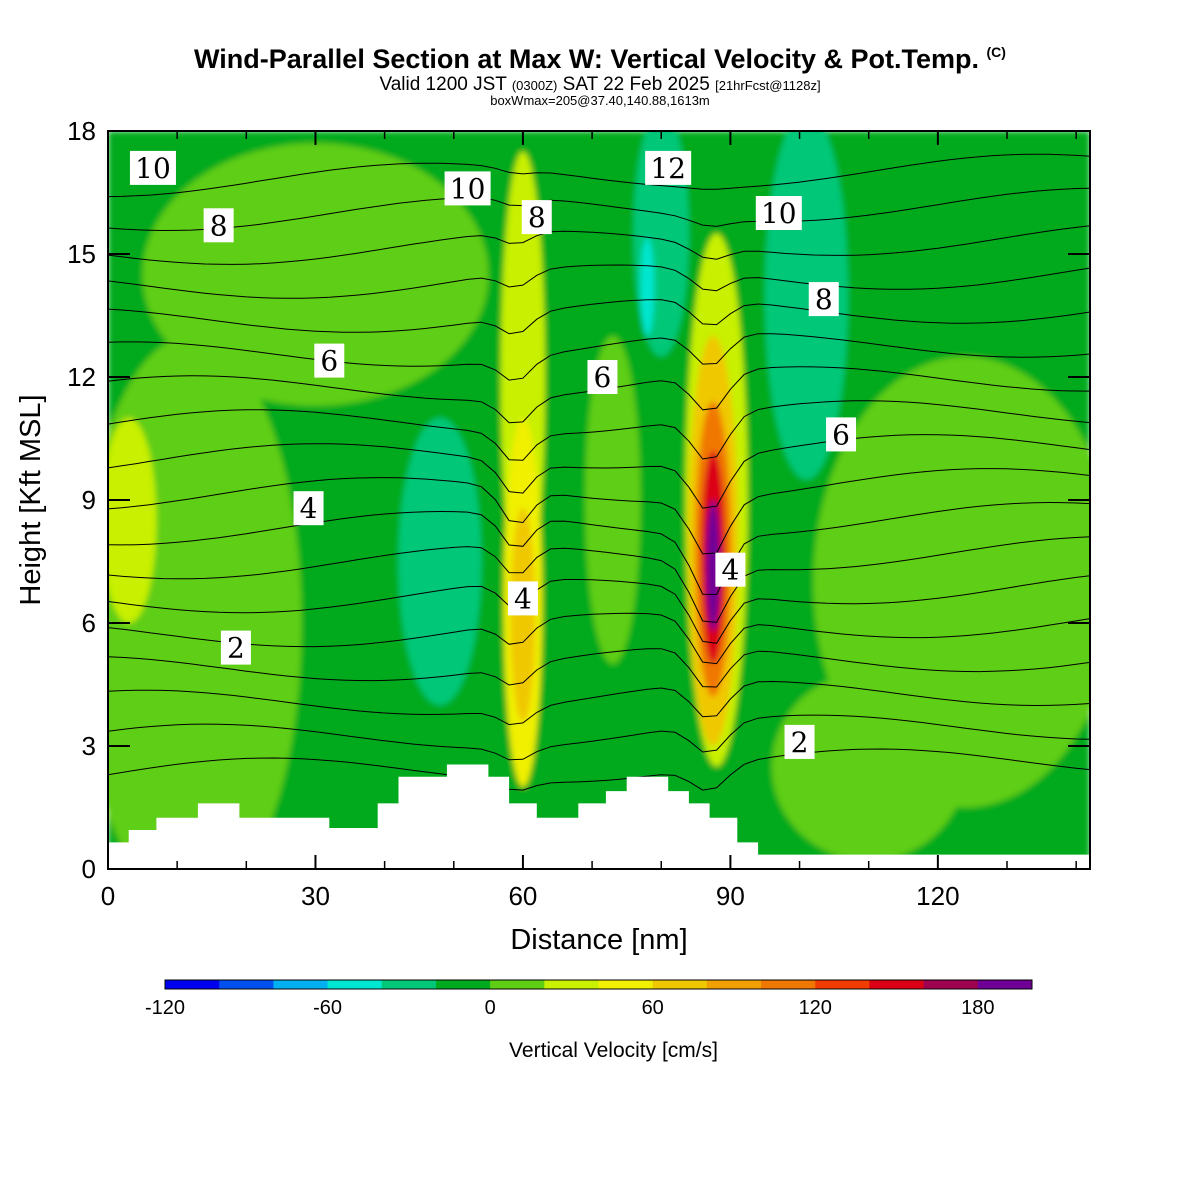 This screenshot has height=1200, width=1200. What do you see at coordinates (730, 896) in the screenshot?
I see `x-tick-label: 90` at bounding box center [730, 896].